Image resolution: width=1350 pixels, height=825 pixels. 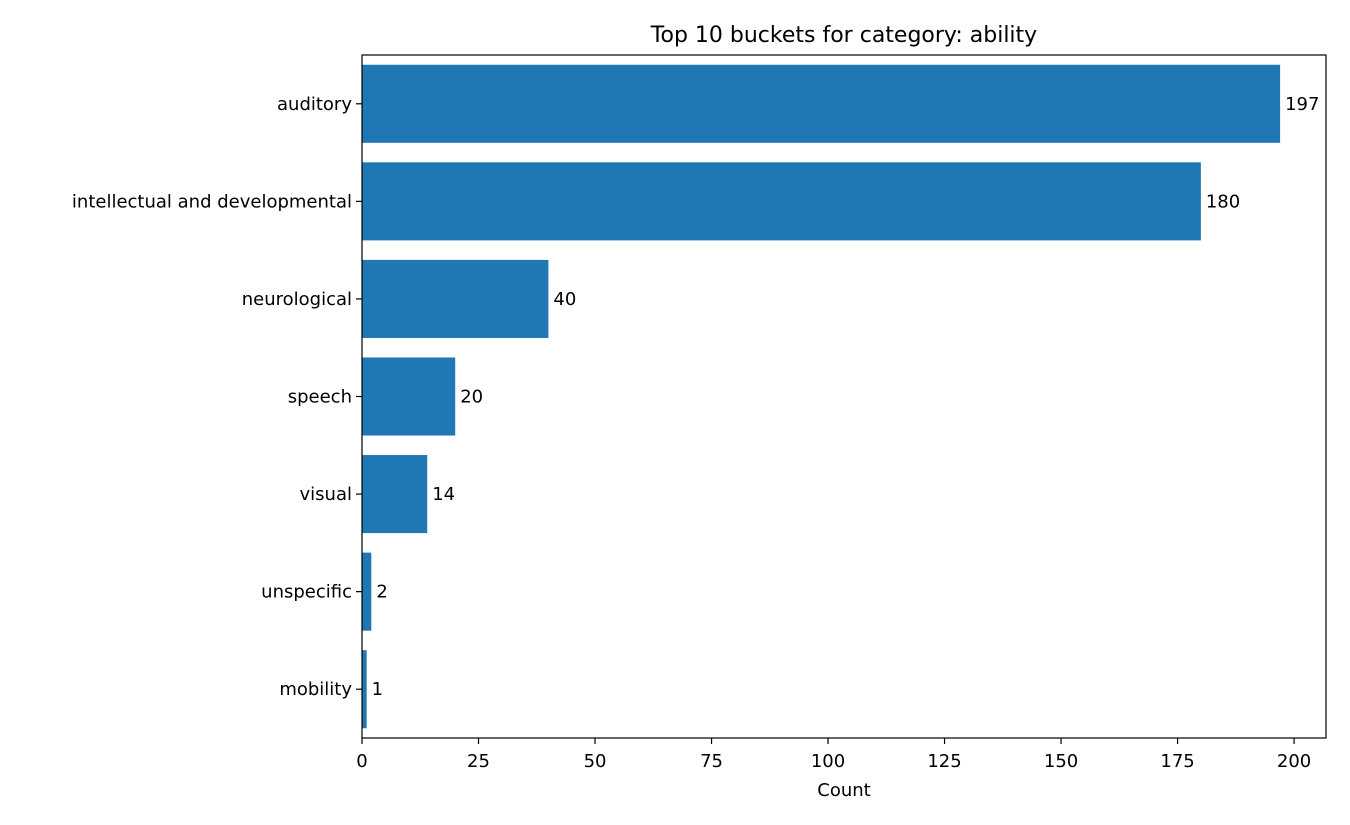 I want to click on data-label: 180, so click(x=1223, y=201).